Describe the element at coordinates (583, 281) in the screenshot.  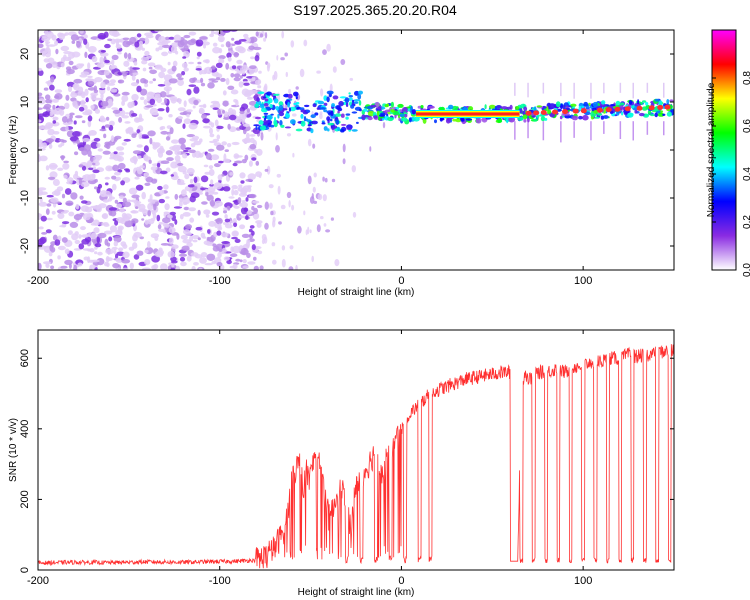
I see `x-tick-label: 100` at that location.